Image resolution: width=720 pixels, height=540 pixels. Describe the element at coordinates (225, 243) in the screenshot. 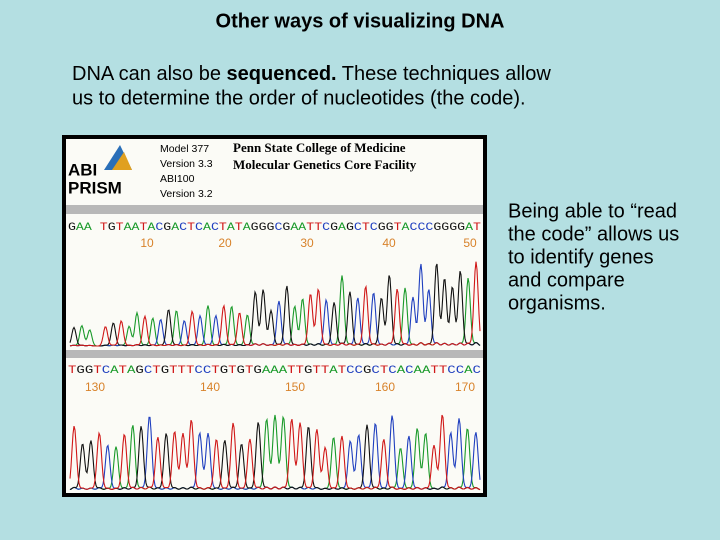

I see `position-label: 20` at that location.